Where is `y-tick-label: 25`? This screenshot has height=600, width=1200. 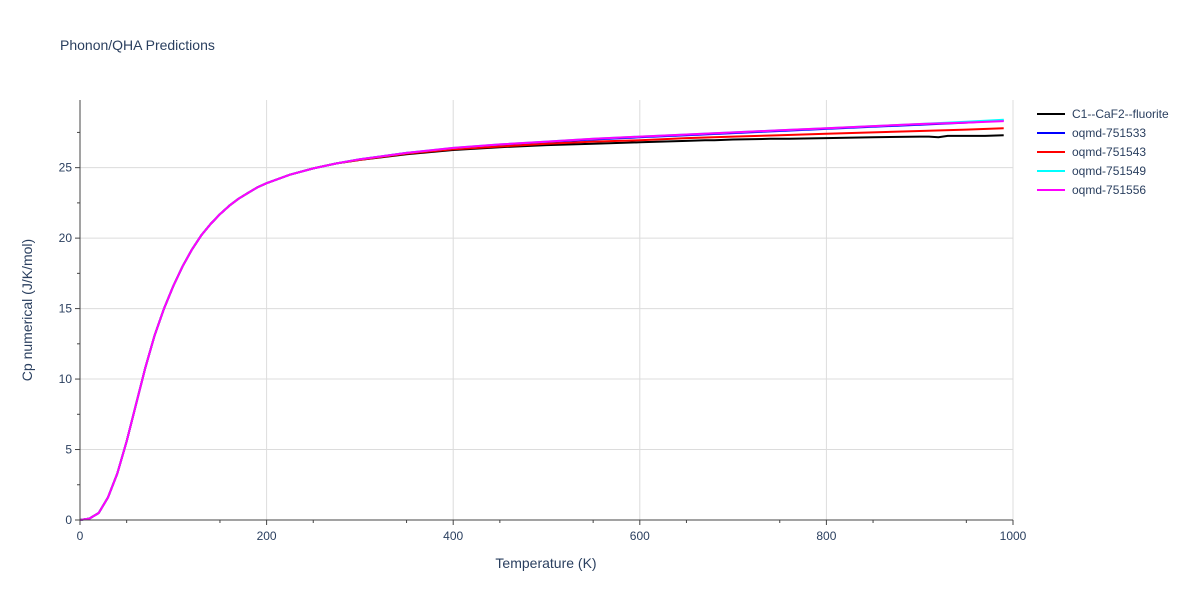
y-tick-label: 25 is located at coordinates (66, 168).